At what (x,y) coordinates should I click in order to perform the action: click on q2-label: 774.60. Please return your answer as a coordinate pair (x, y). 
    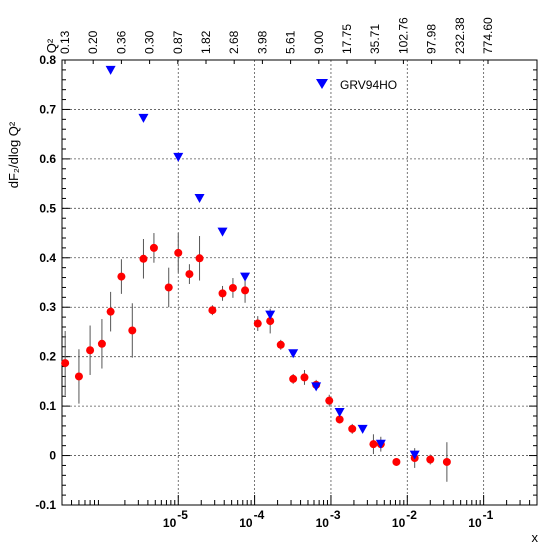
    Looking at the image, I should click on (488, 35).